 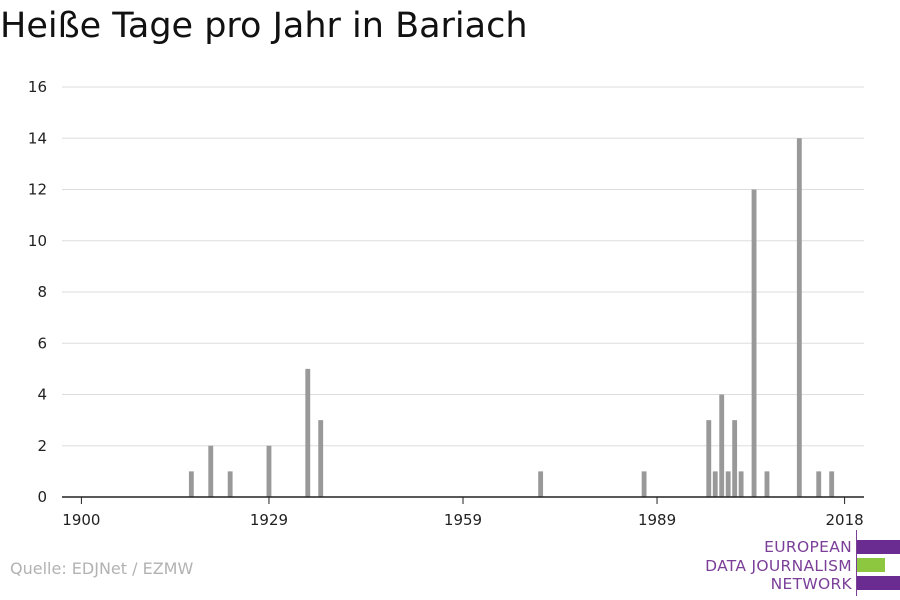 I want to click on bar-1999, so click(x=722, y=445).